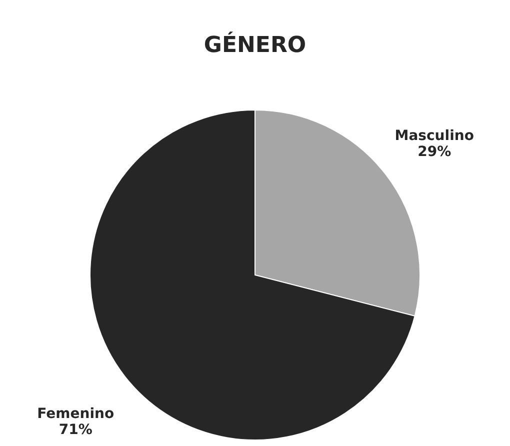 The height and width of the screenshot is (446, 510). Describe the element at coordinates (435, 152) in the screenshot. I see `data-label: 29%` at that location.